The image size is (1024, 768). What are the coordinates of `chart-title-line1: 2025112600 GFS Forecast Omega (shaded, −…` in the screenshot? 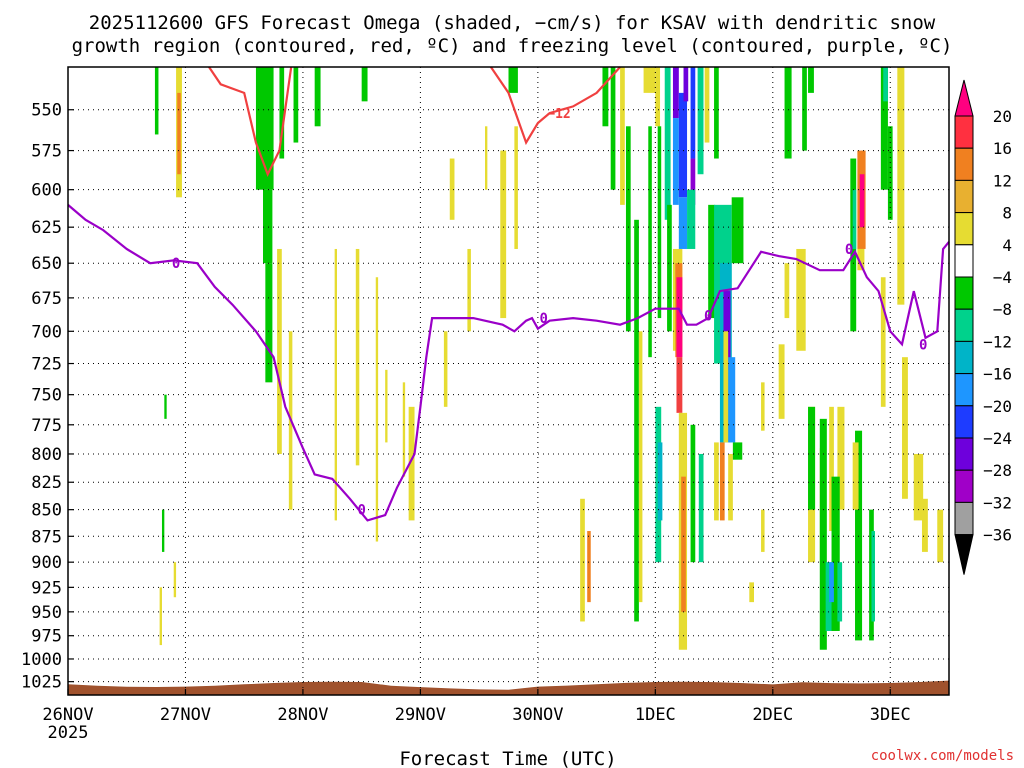 It's located at (512, 23).